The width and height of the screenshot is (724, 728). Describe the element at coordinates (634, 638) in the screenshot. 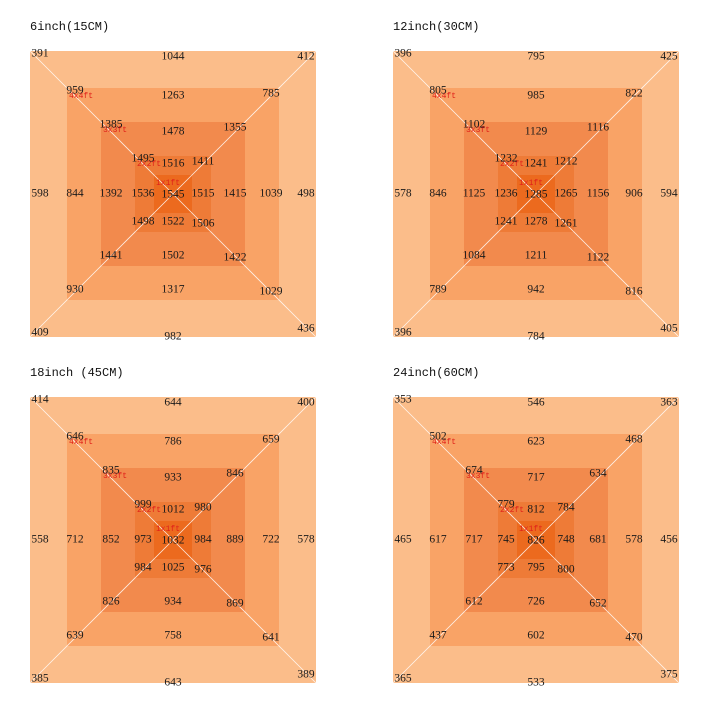

I see `ppfd-value-r4-br: 470` at that location.